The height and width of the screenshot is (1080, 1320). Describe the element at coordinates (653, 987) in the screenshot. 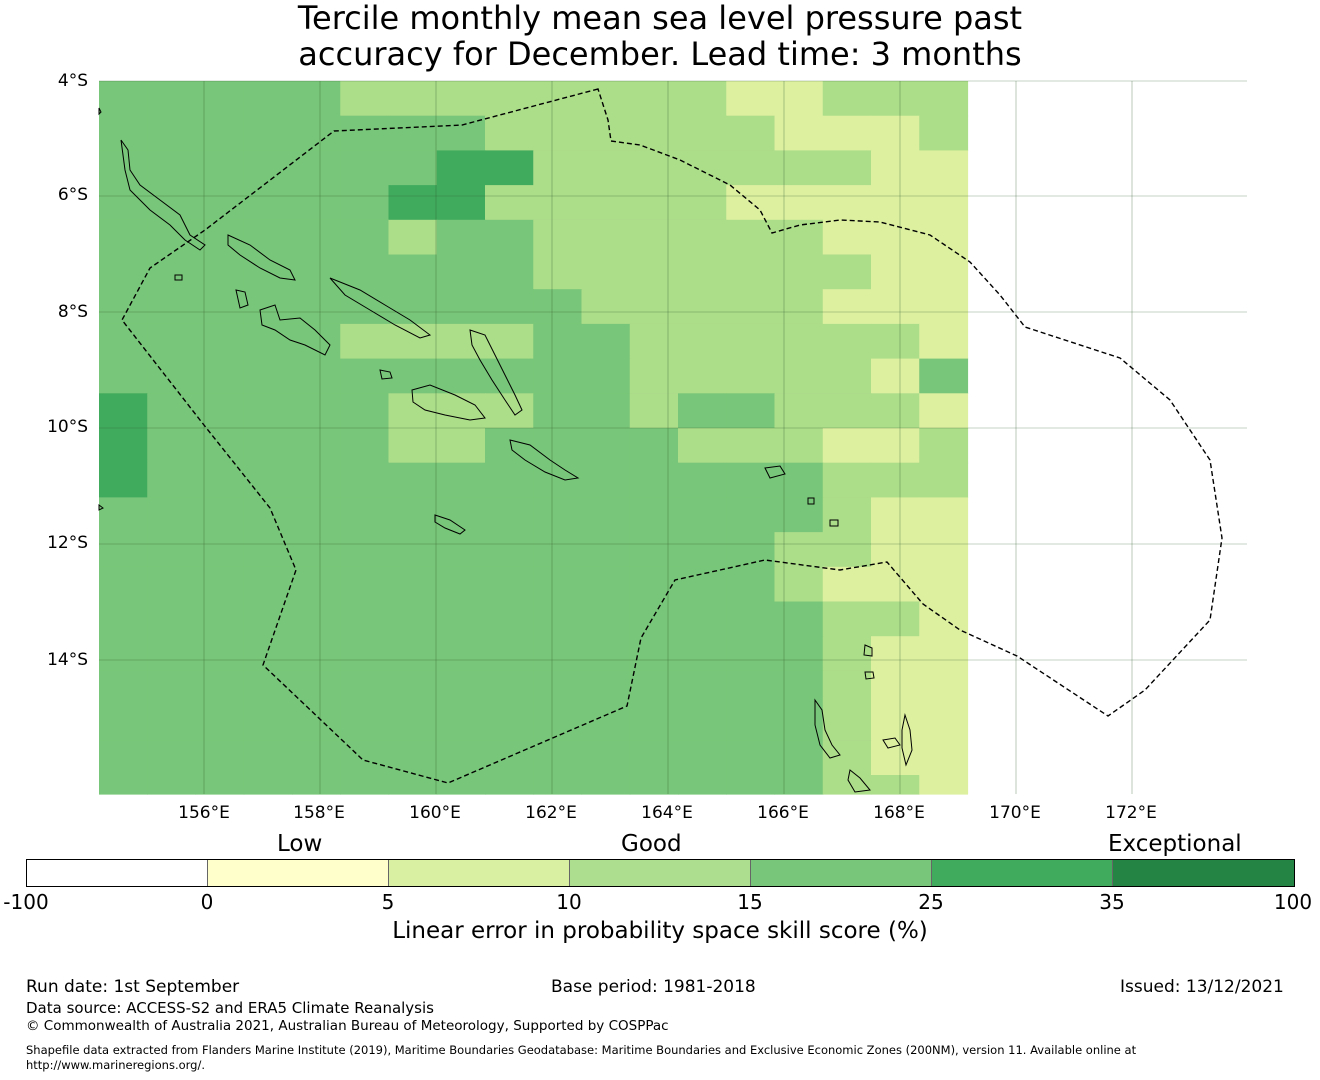

I see `base-period: Base period: 1981-2018` at that location.